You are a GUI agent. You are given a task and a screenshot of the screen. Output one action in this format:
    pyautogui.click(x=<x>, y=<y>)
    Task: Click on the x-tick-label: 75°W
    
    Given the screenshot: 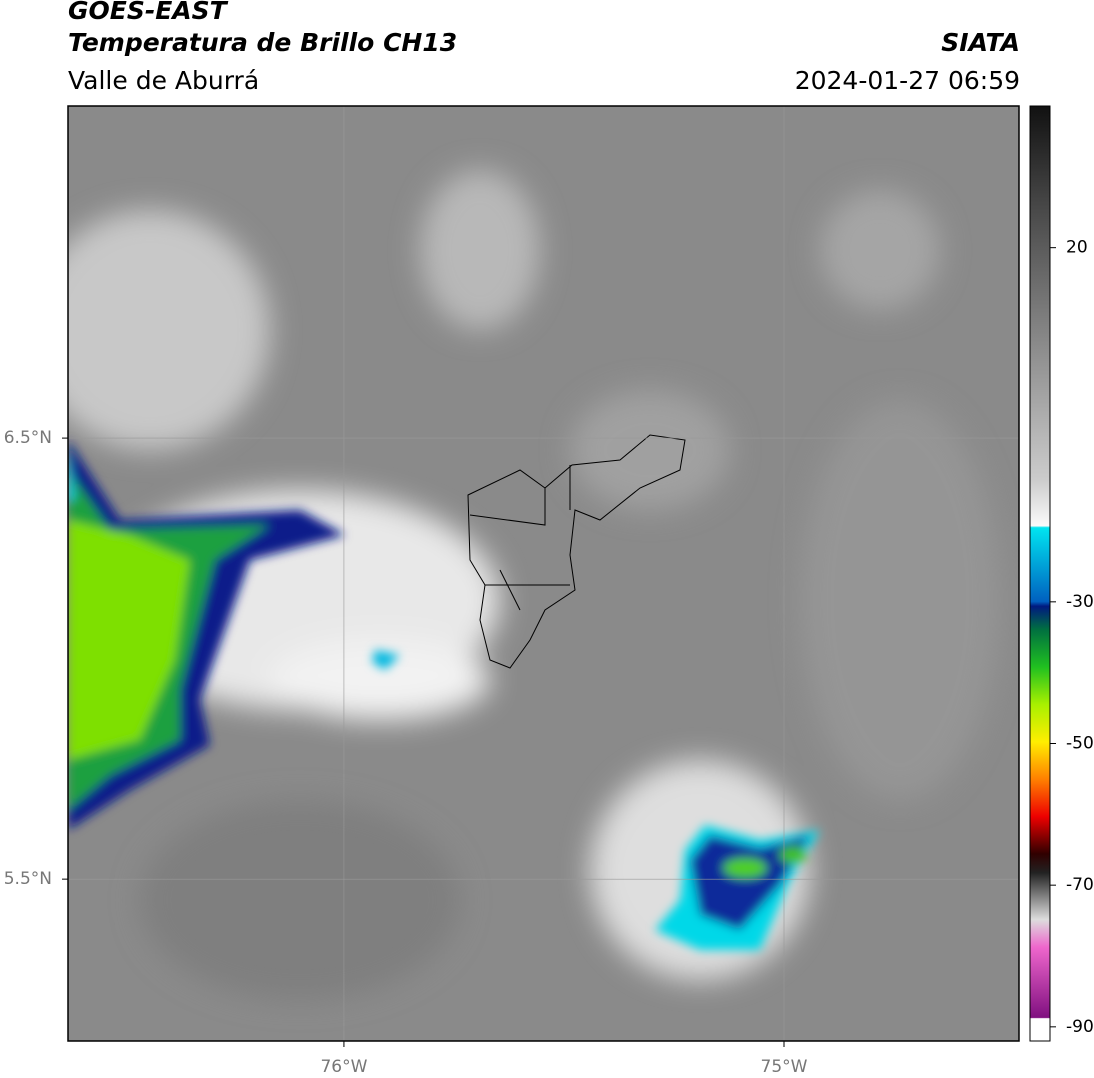 What is the action you would take?
    pyautogui.click(x=784, y=1067)
    